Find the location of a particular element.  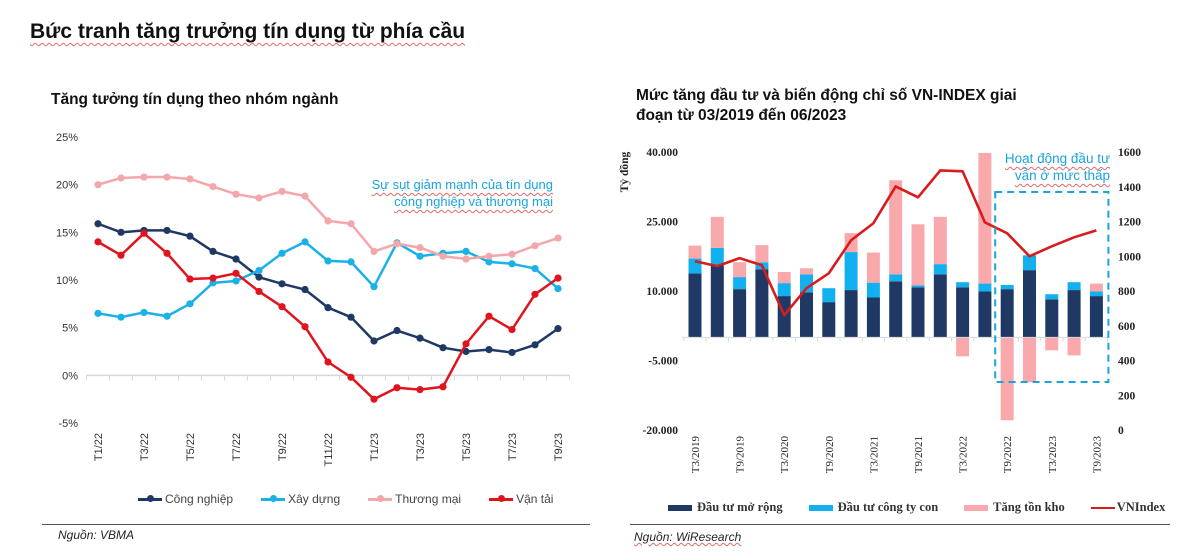

y-tick-label: -20.000 is located at coordinates (661, 431).